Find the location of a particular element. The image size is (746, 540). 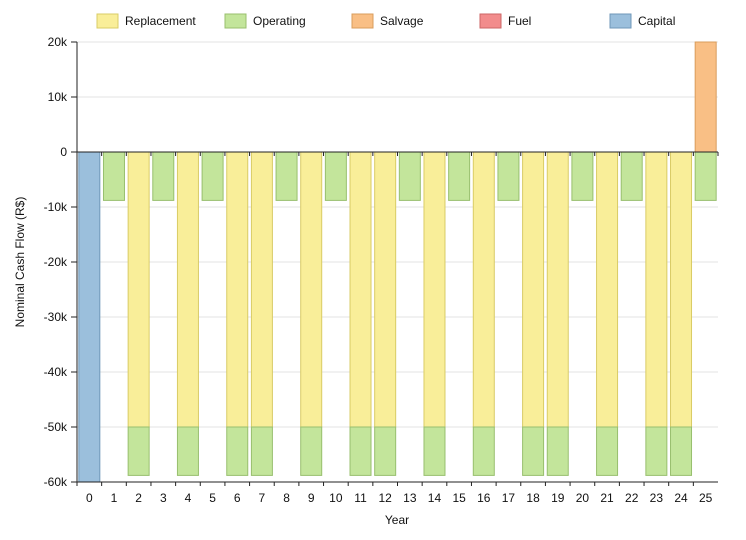

x-tick-label: 0 is located at coordinates (89, 498).